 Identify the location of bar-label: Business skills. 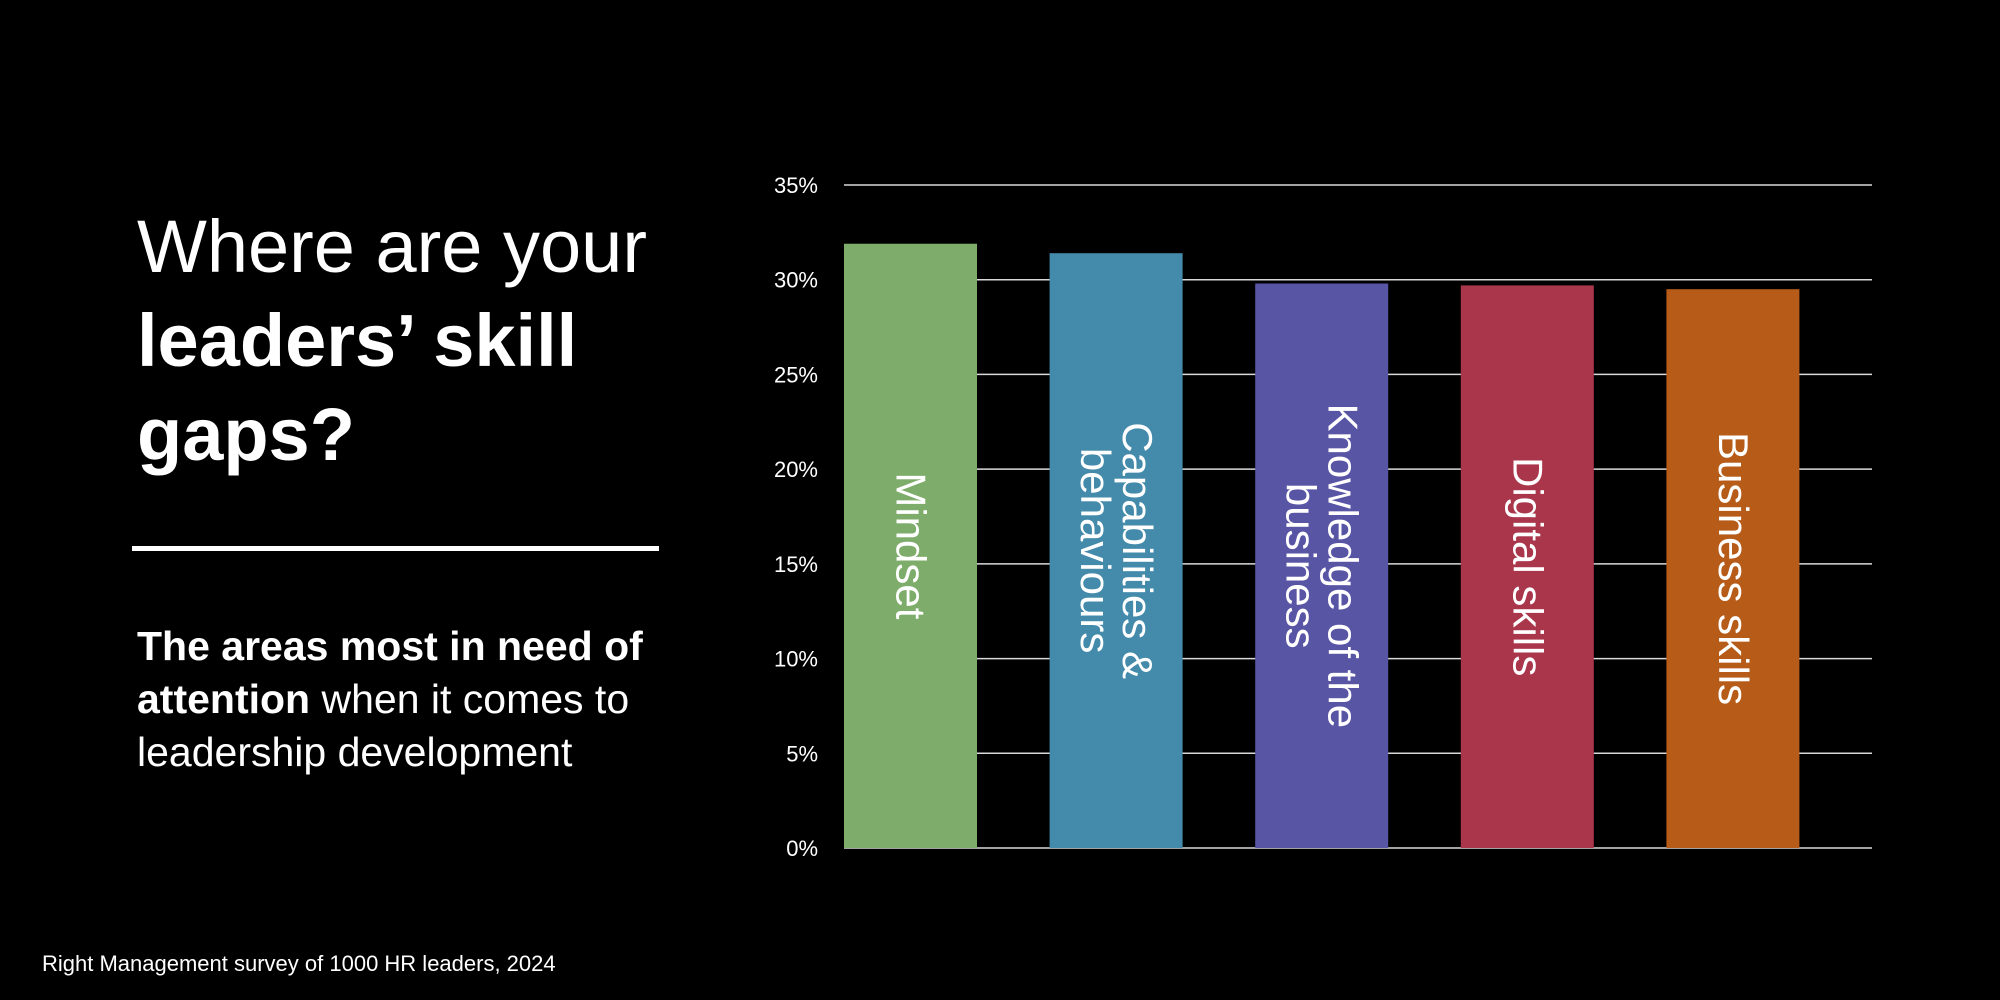
(1733, 568).